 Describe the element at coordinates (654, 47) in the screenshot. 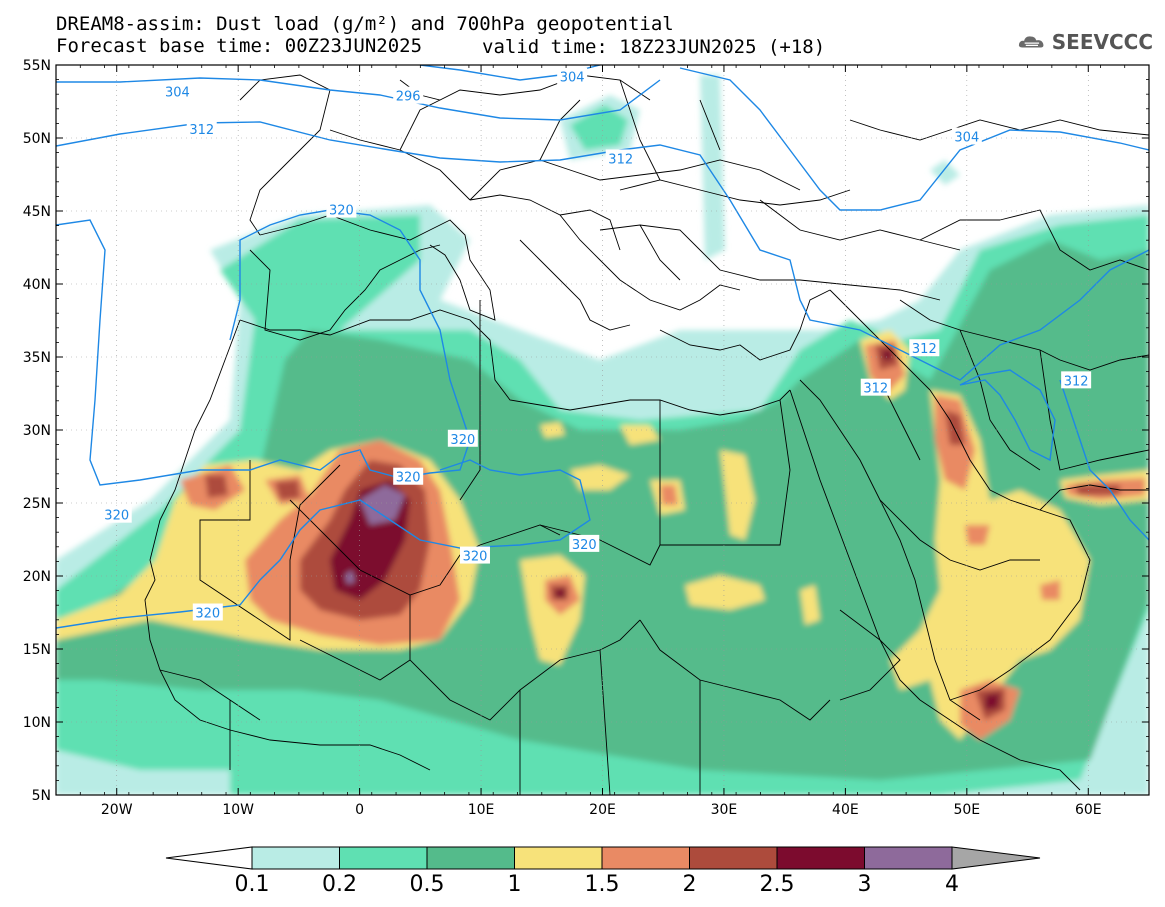

I see `valid-time: valid time: 18Z23JUN2025 (+18)` at that location.